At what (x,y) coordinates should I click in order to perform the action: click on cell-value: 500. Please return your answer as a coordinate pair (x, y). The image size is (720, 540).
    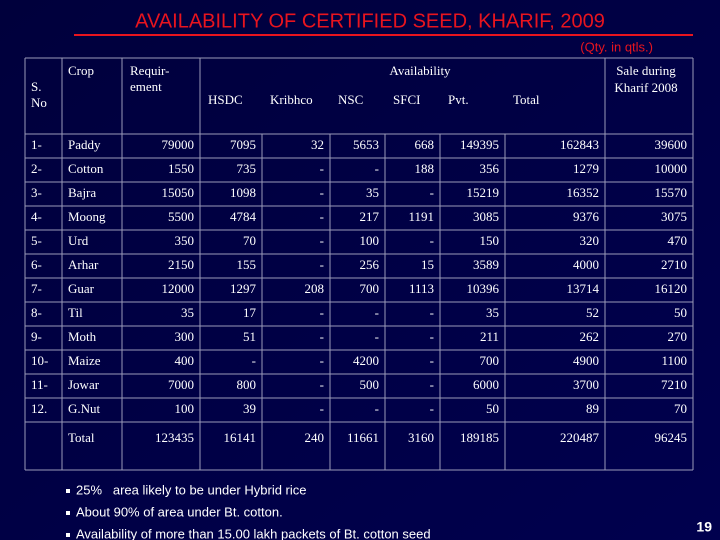
    Looking at the image, I should click on (370, 384).